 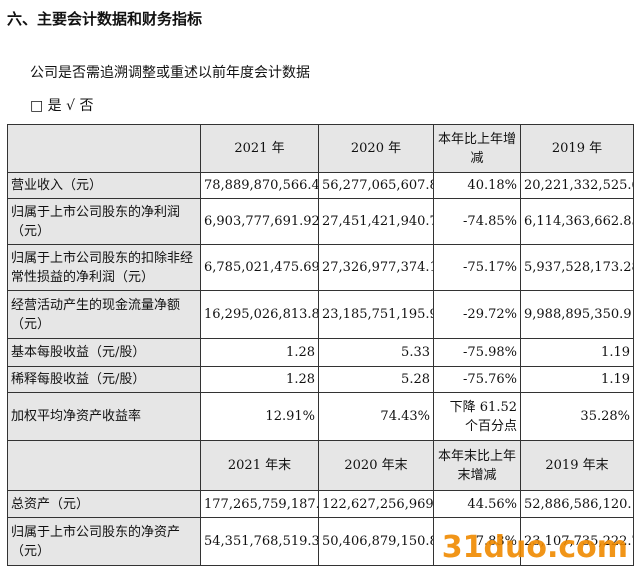 What do you see at coordinates (259, 504) in the screenshot?
I see `value-cell: 177,265,759,187.58` at bounding box center [259, 504].